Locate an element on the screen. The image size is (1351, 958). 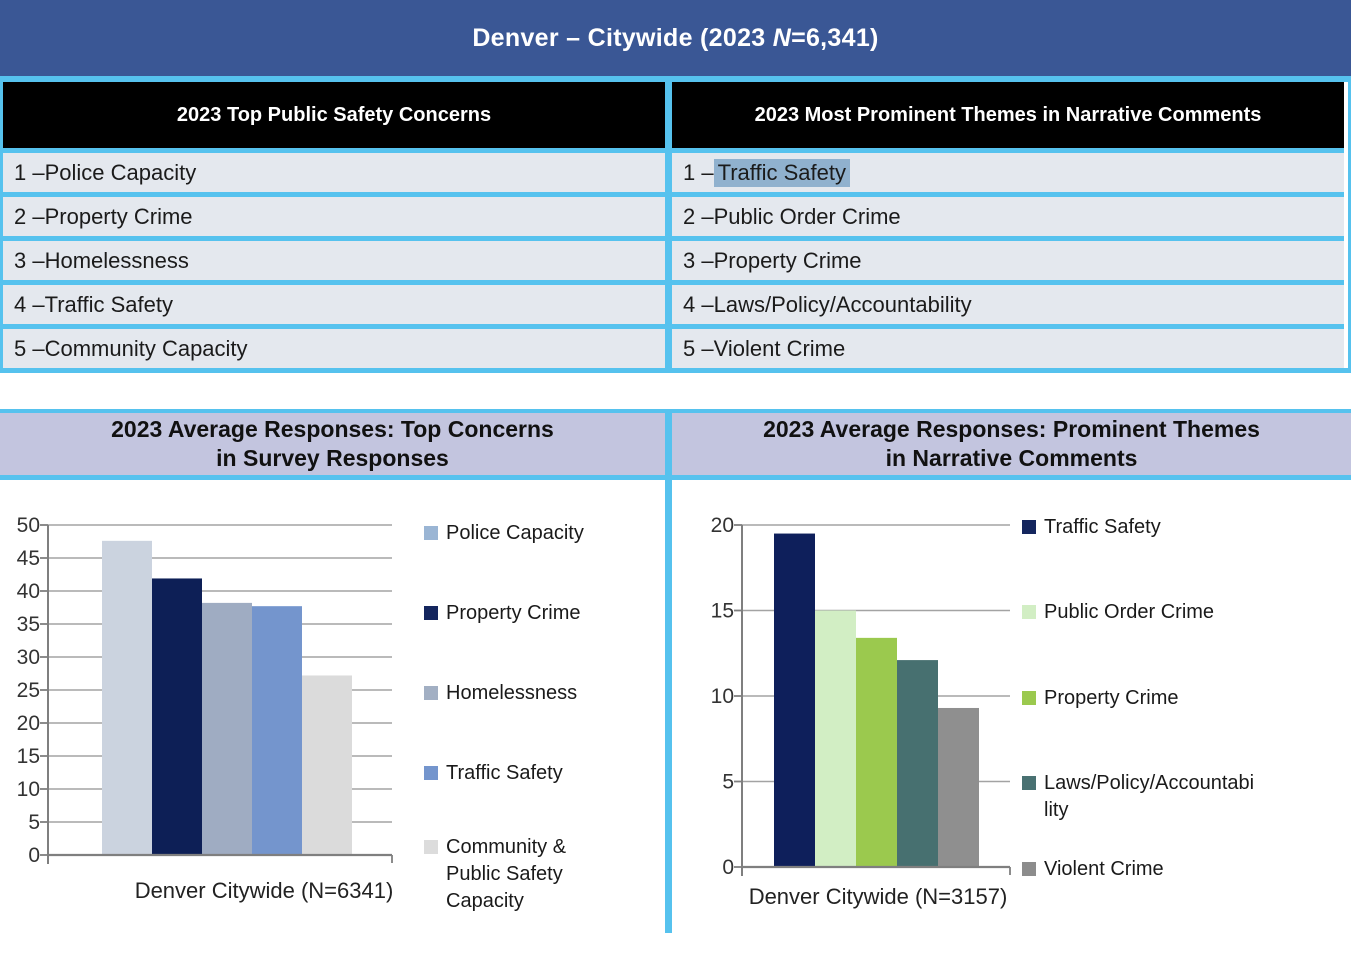
x-axis-label: Denver Citywide (N=3157) is located at coordinates (878, 896).